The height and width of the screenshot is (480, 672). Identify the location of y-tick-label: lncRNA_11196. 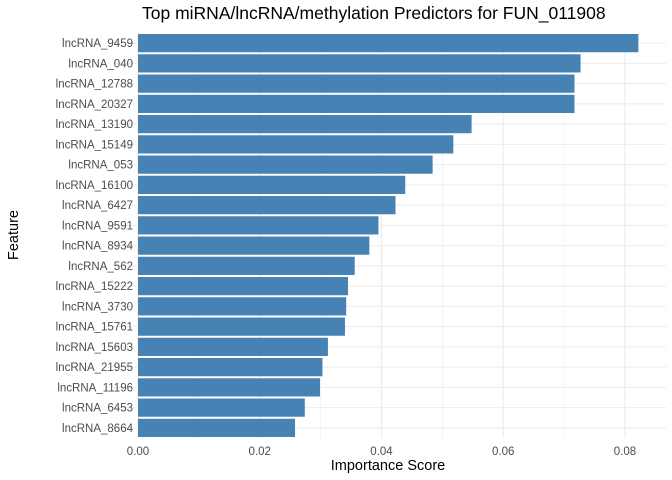
(95, 388).